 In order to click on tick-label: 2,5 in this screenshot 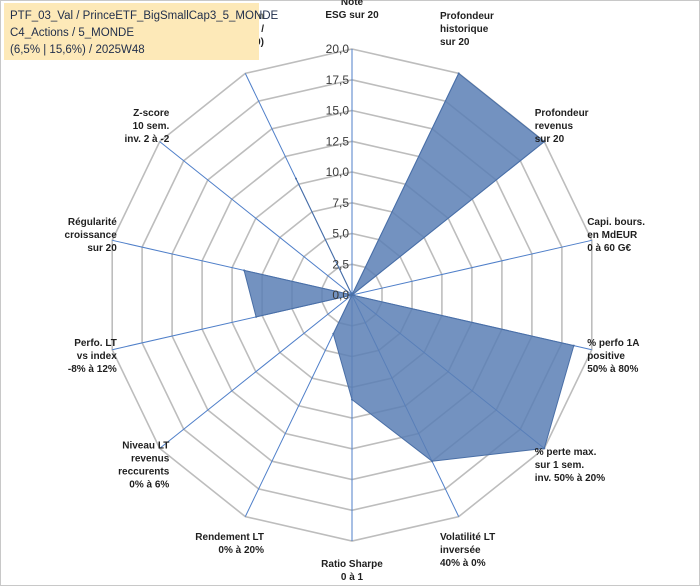, I will do `click(340, 264)`.